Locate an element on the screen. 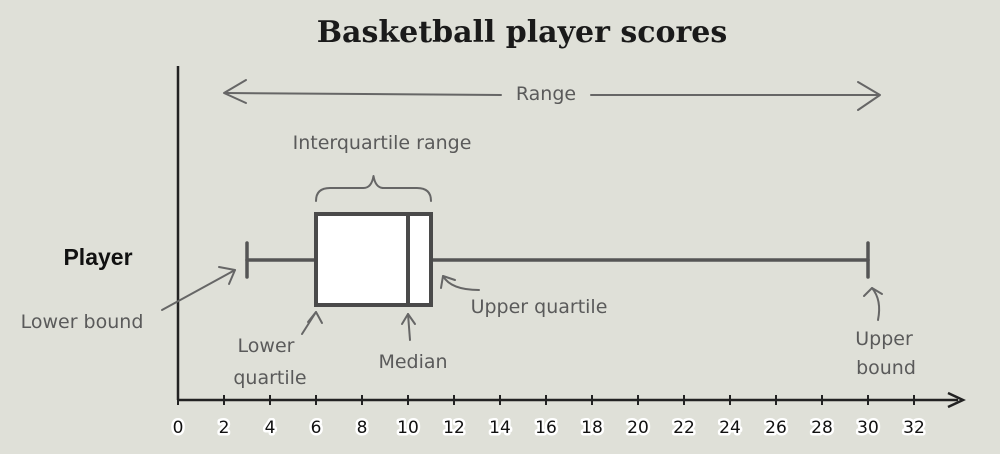  lower-bound-arrowhead is located at coordinates (227, 275).